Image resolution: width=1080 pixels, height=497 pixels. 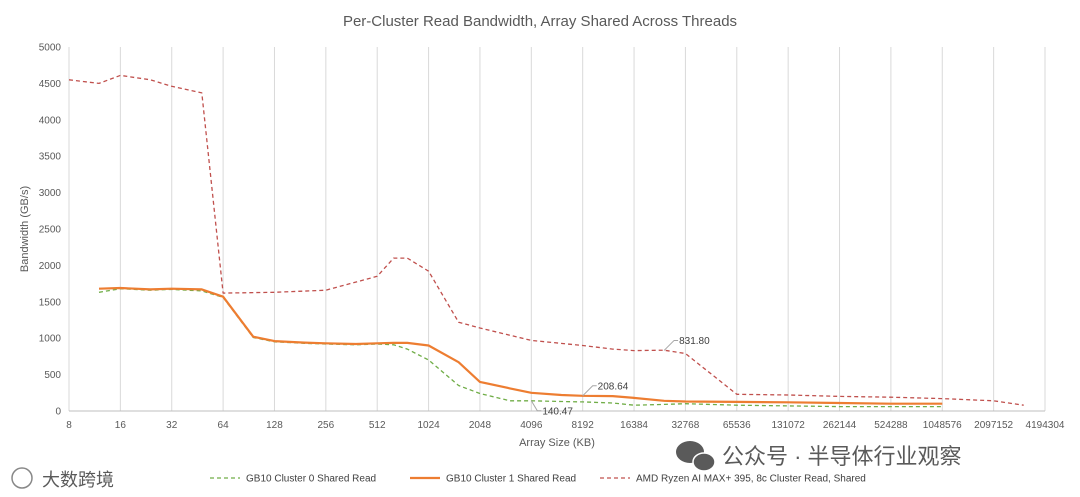 I want to click on x-tick-label: 1048576, so click(x=942, y=425).